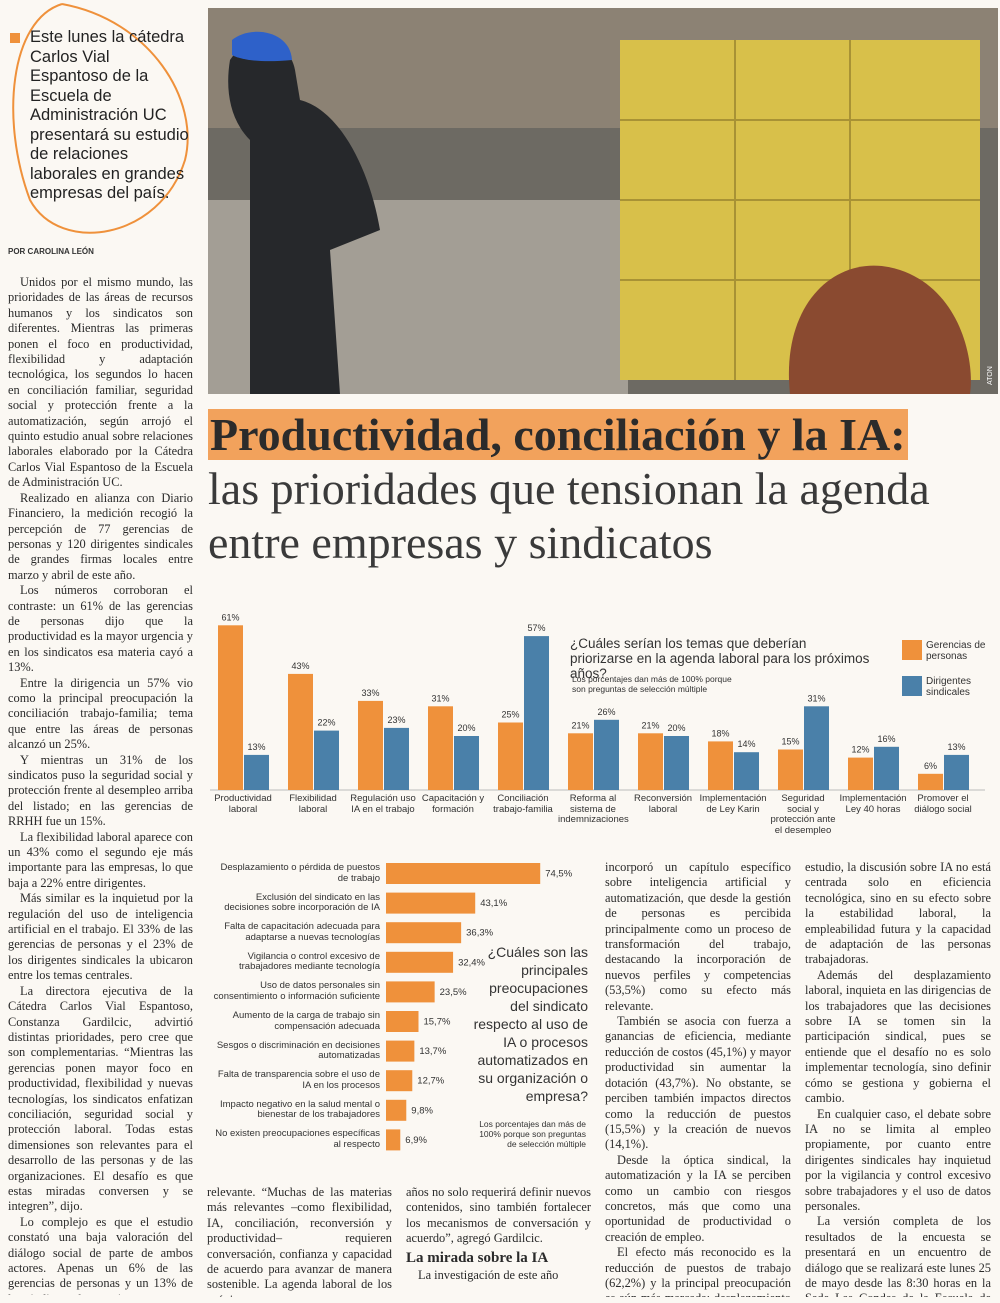 The image size is (1000, 1303). Describe the element at coordinates (860, 750) in the screenshot. I see `value-label: 12%` at that location.